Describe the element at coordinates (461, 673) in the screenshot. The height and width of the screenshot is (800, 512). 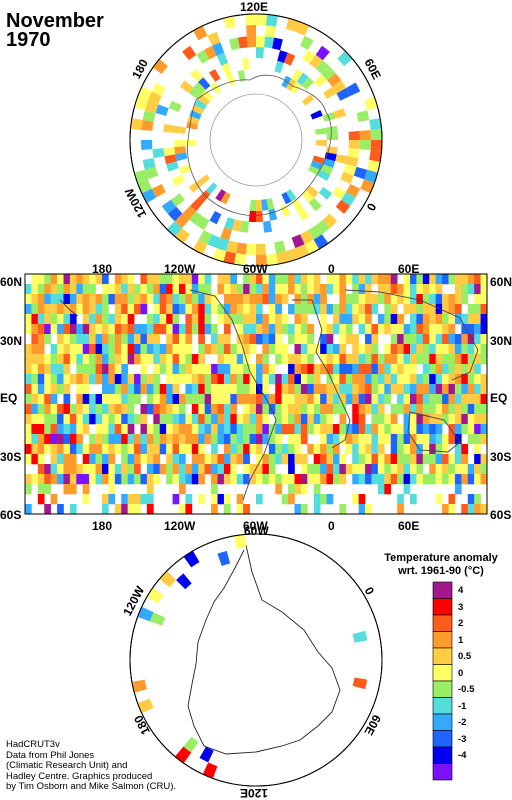
I see `legend-label: 0` at that location.